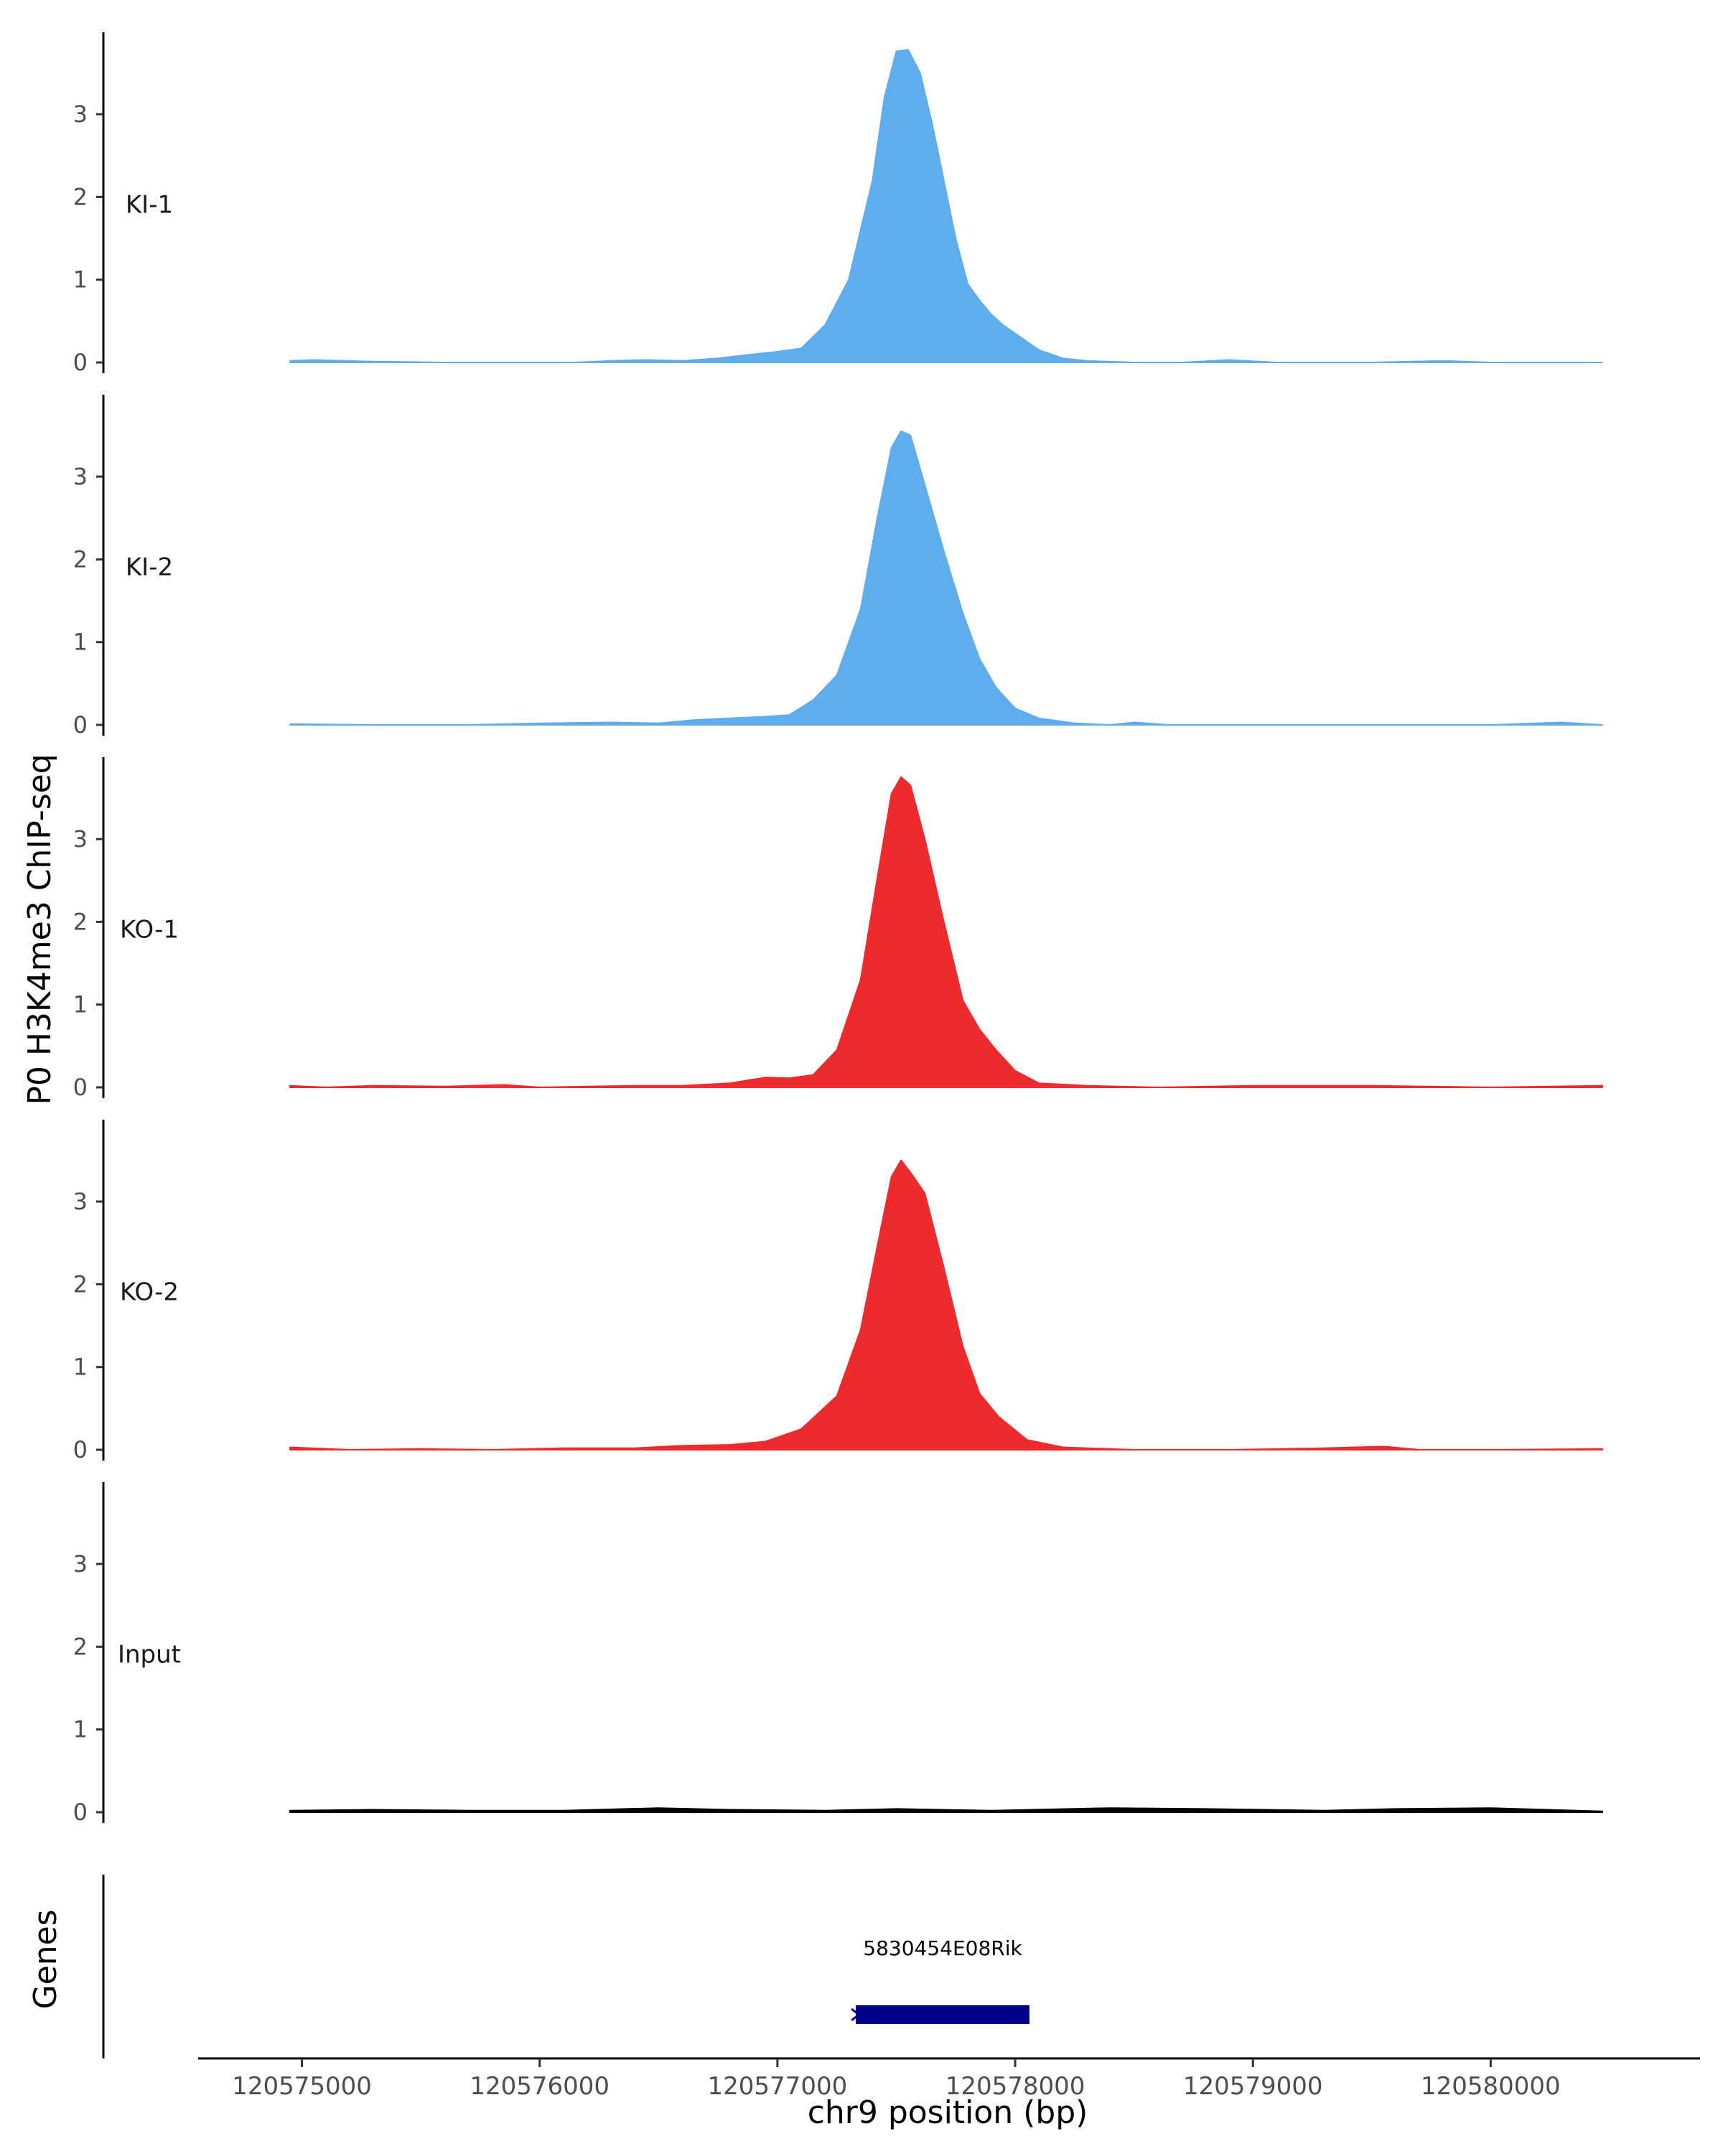  I want to click on gene-strand-arrow, so click(856, 2014).